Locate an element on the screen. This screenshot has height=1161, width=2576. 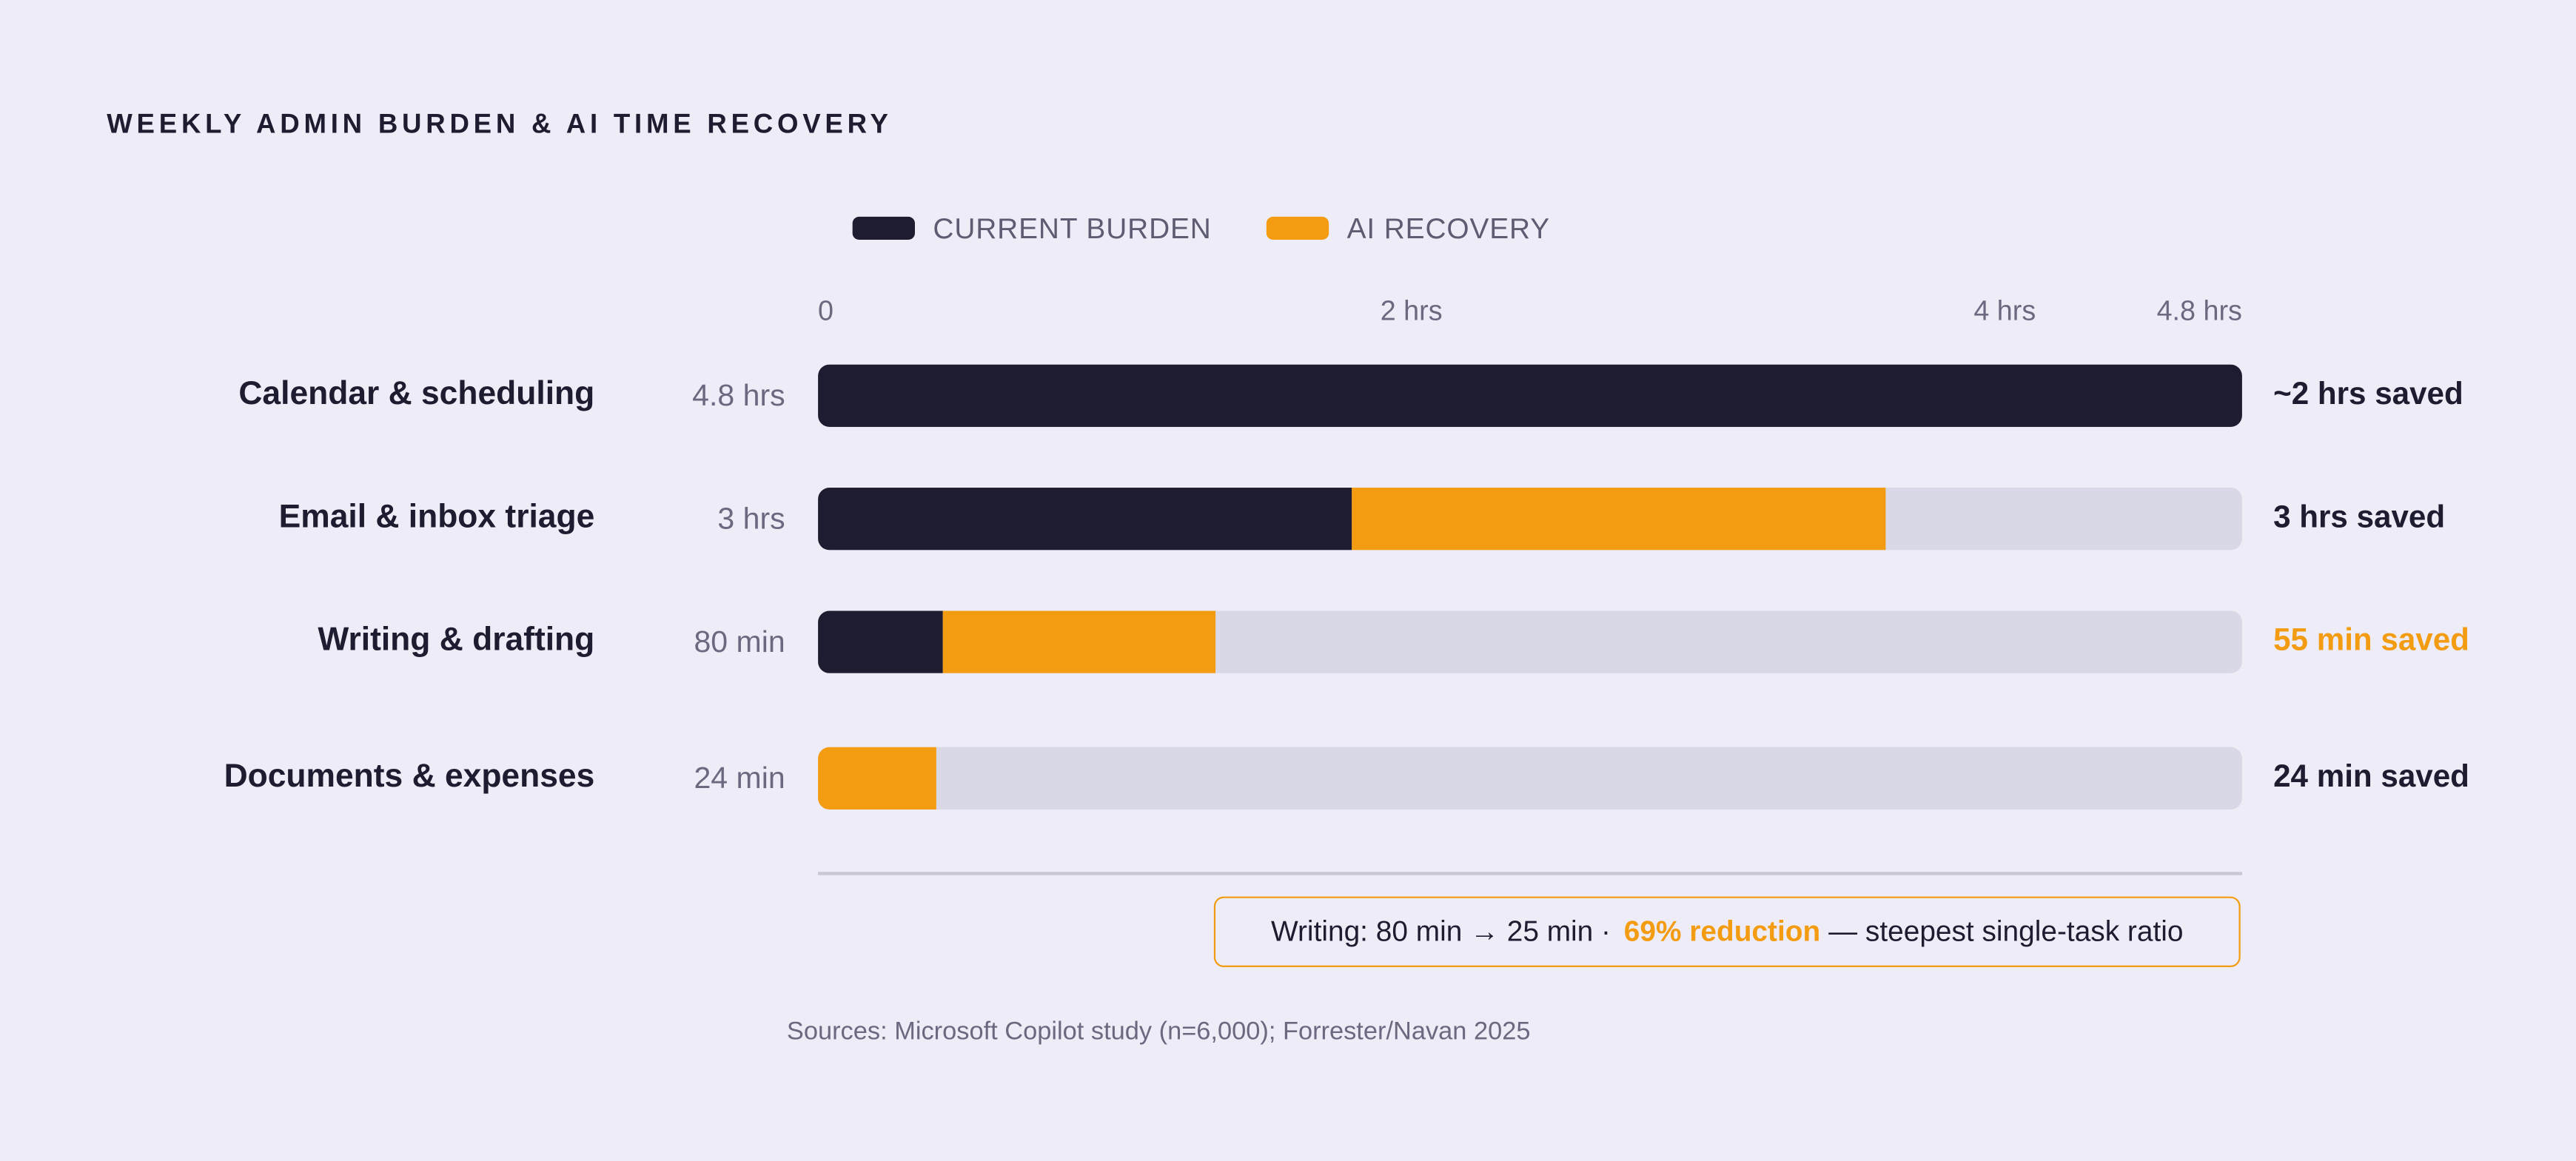
total-value-label: 3 hrs is located at coordinates (751, 518).